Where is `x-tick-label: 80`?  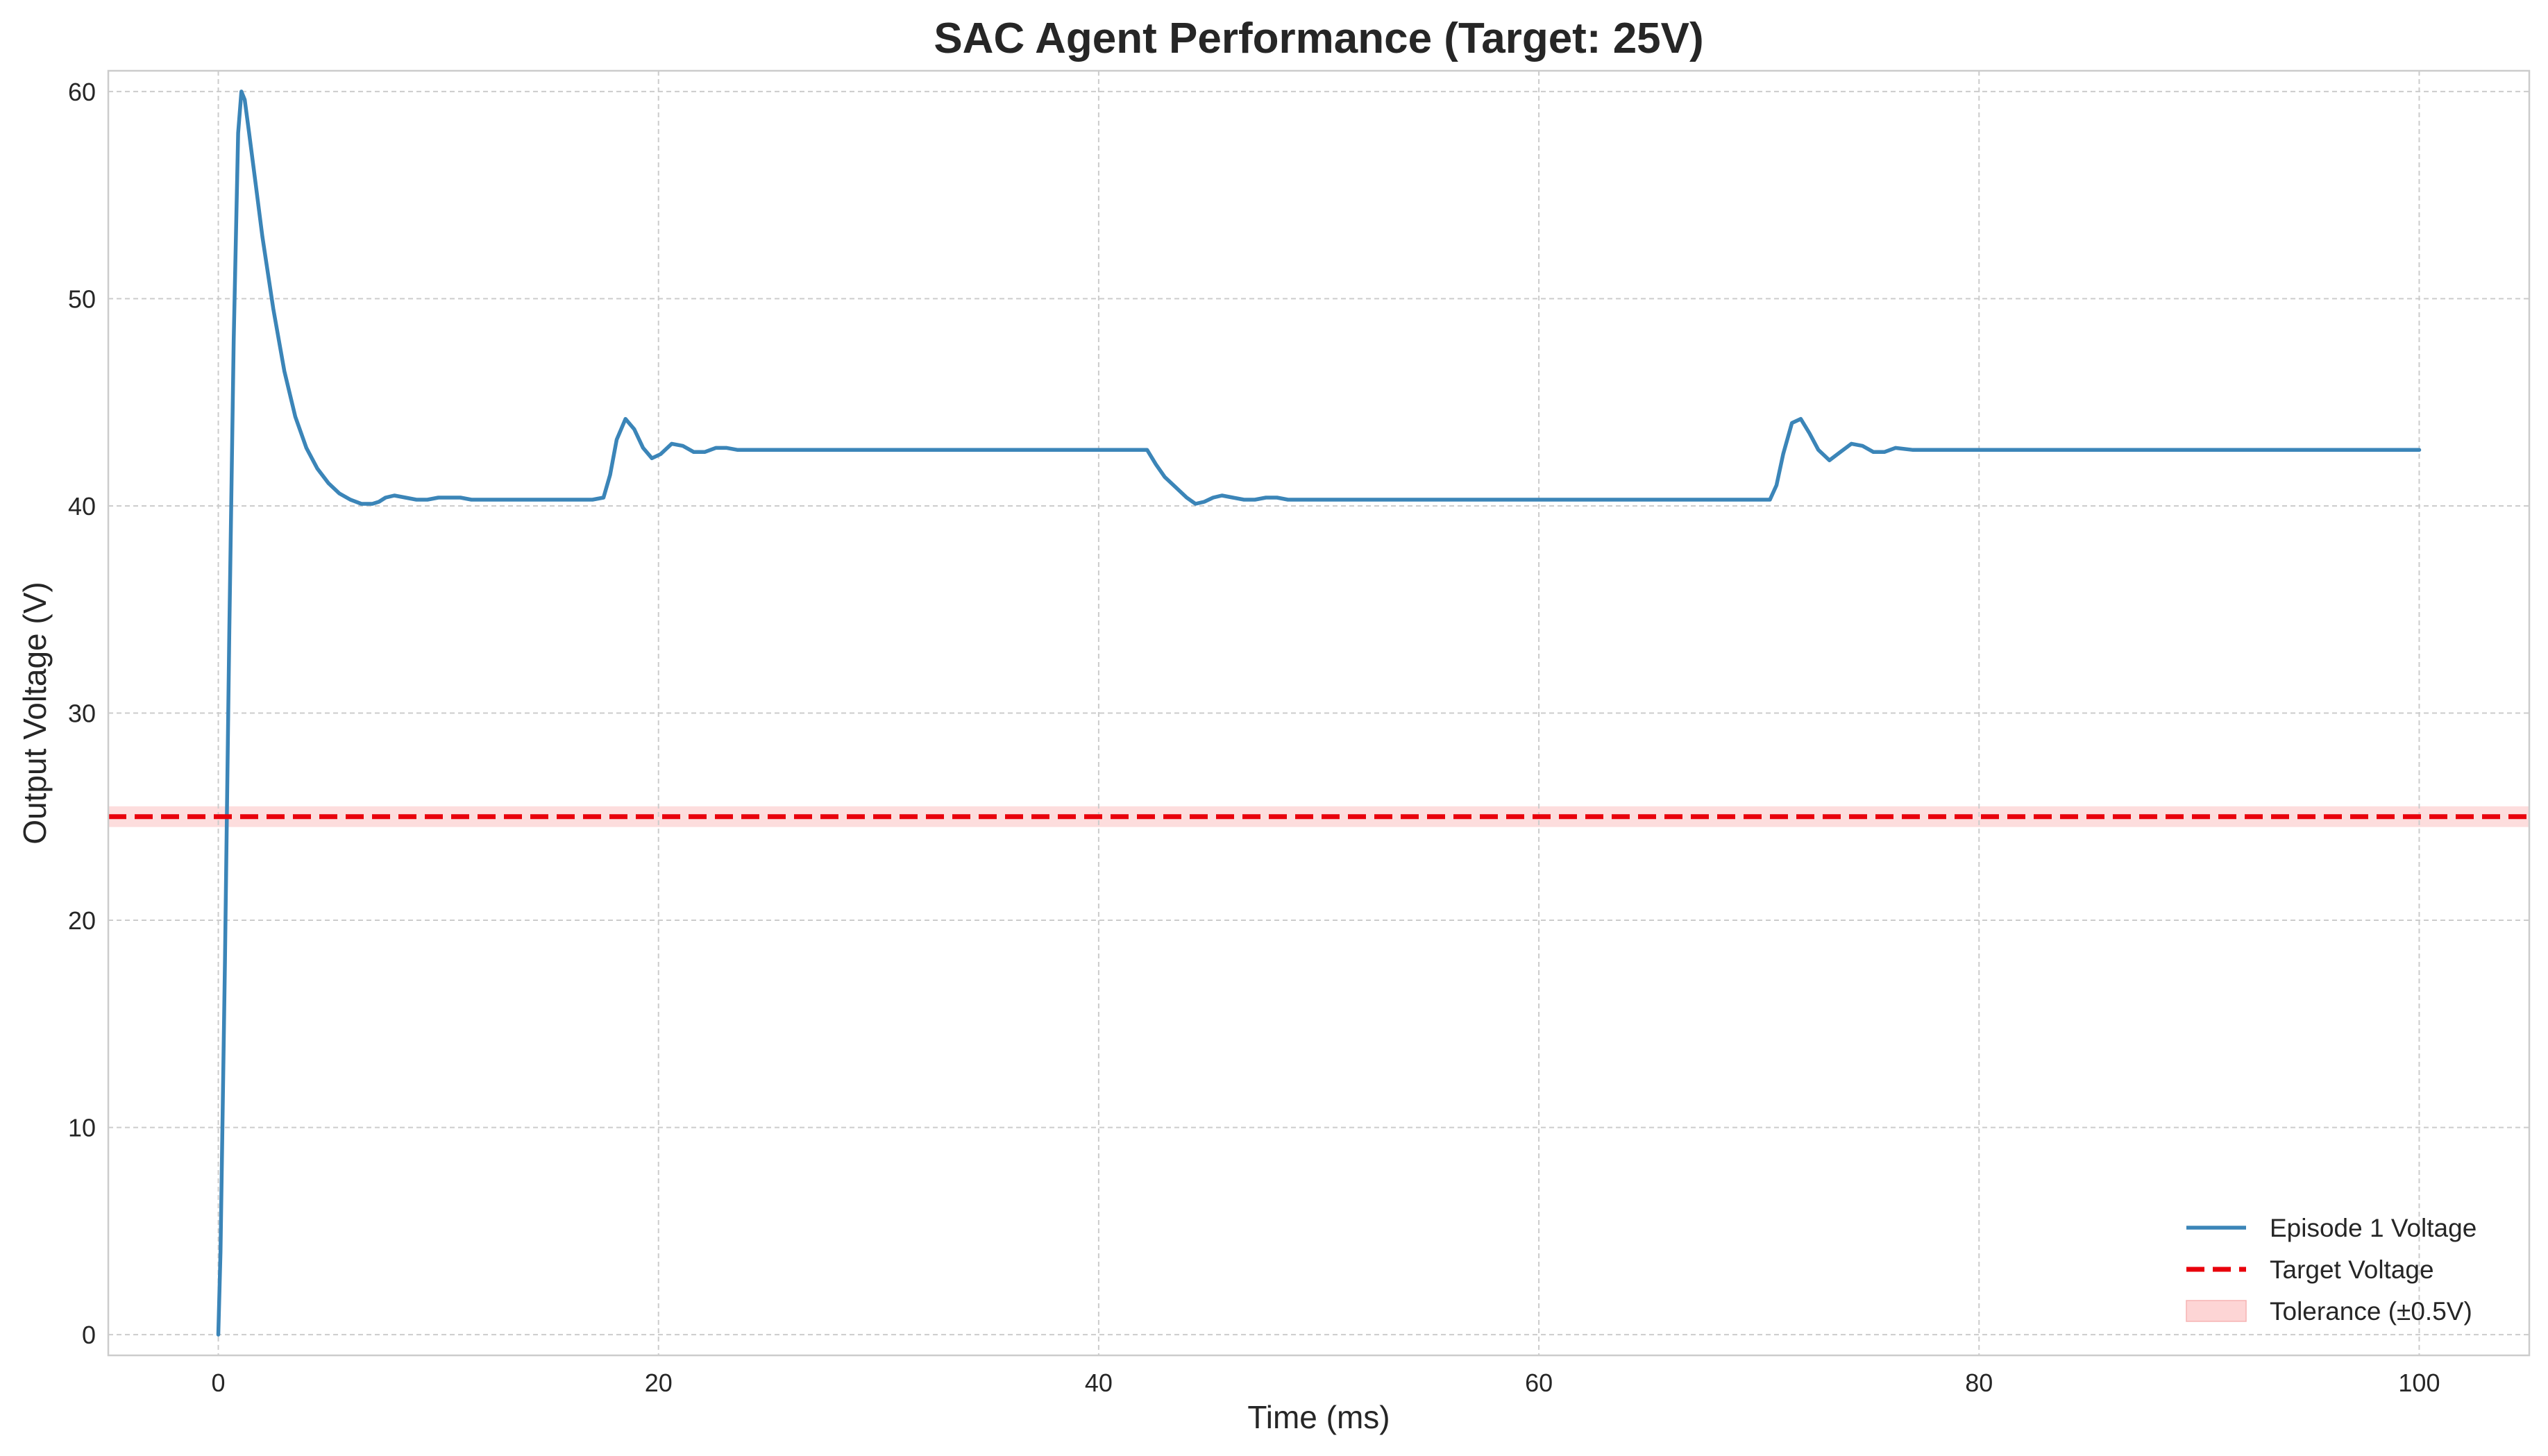 x-tick-label: 80 is located at coordinates (1979, 1383).